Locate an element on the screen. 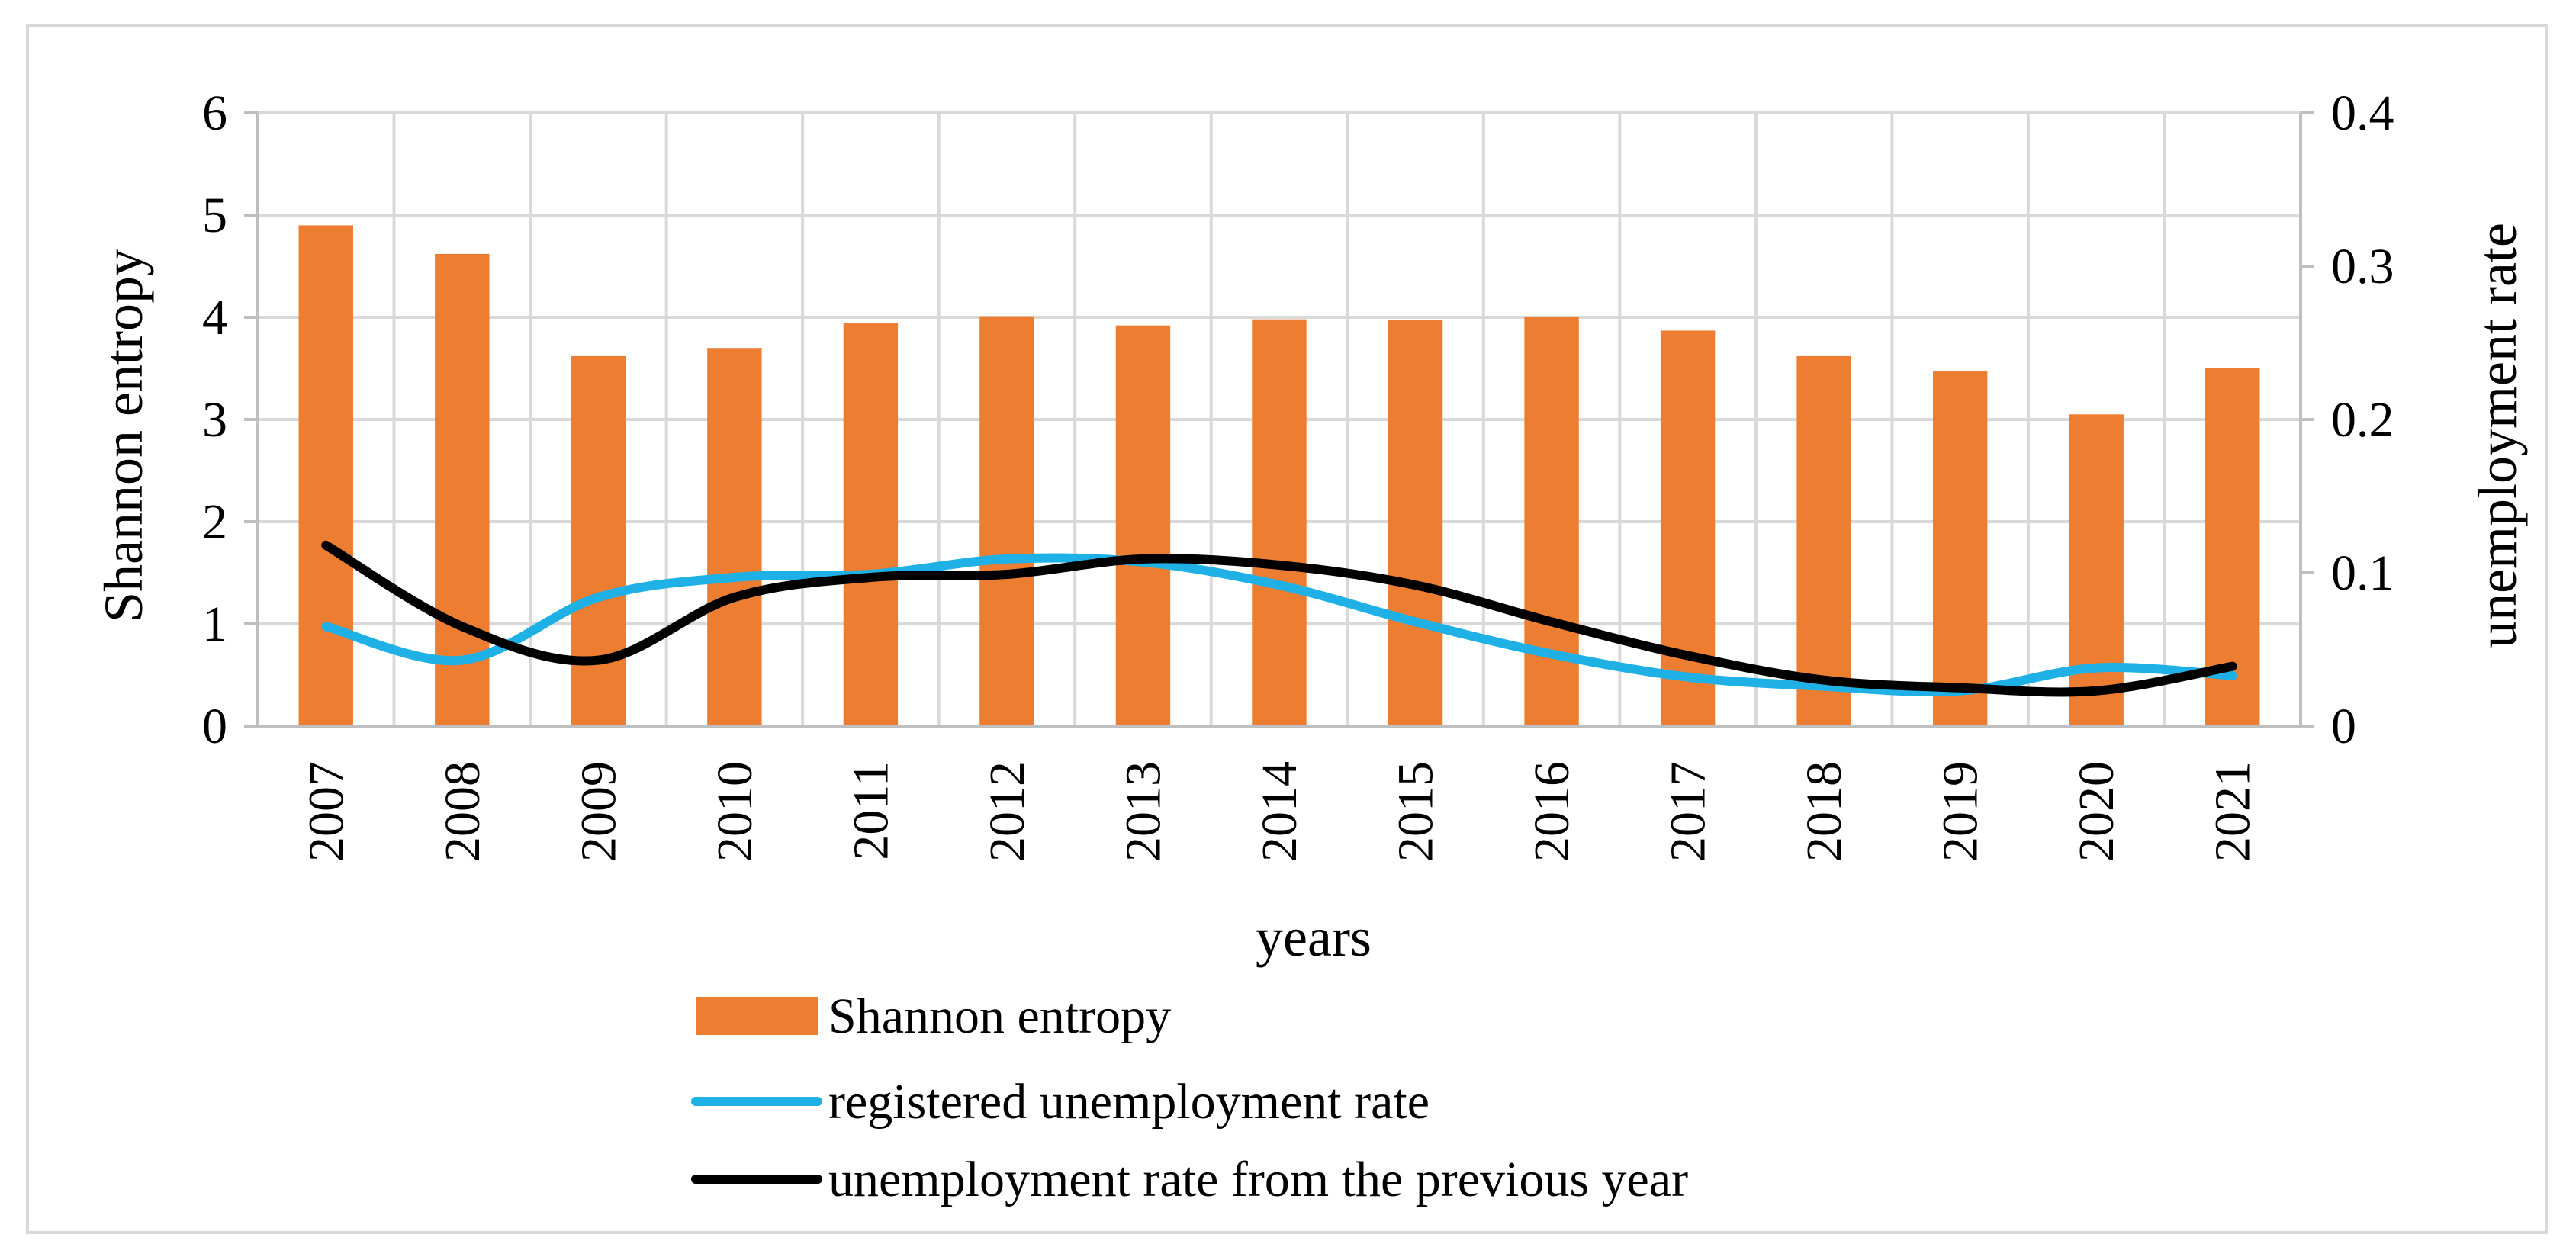 The width and height of the screenshot is (2576, 1260). x-tick-label: 2015 is located at coordinates (1416, 811).